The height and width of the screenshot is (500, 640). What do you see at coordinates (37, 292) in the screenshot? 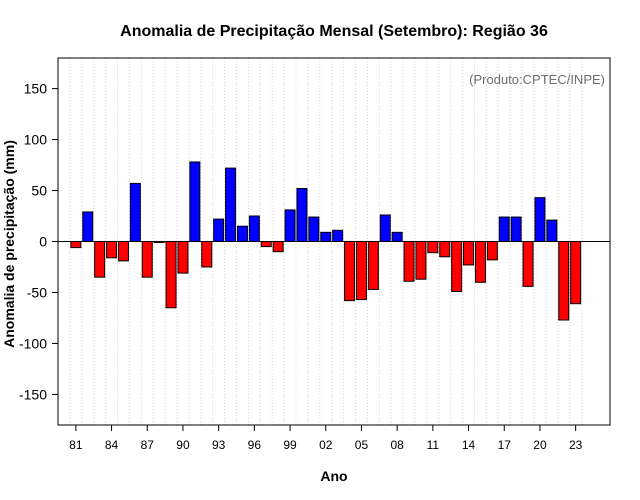
I see `y-tick-label: -50` at bounding box center [37, 292].